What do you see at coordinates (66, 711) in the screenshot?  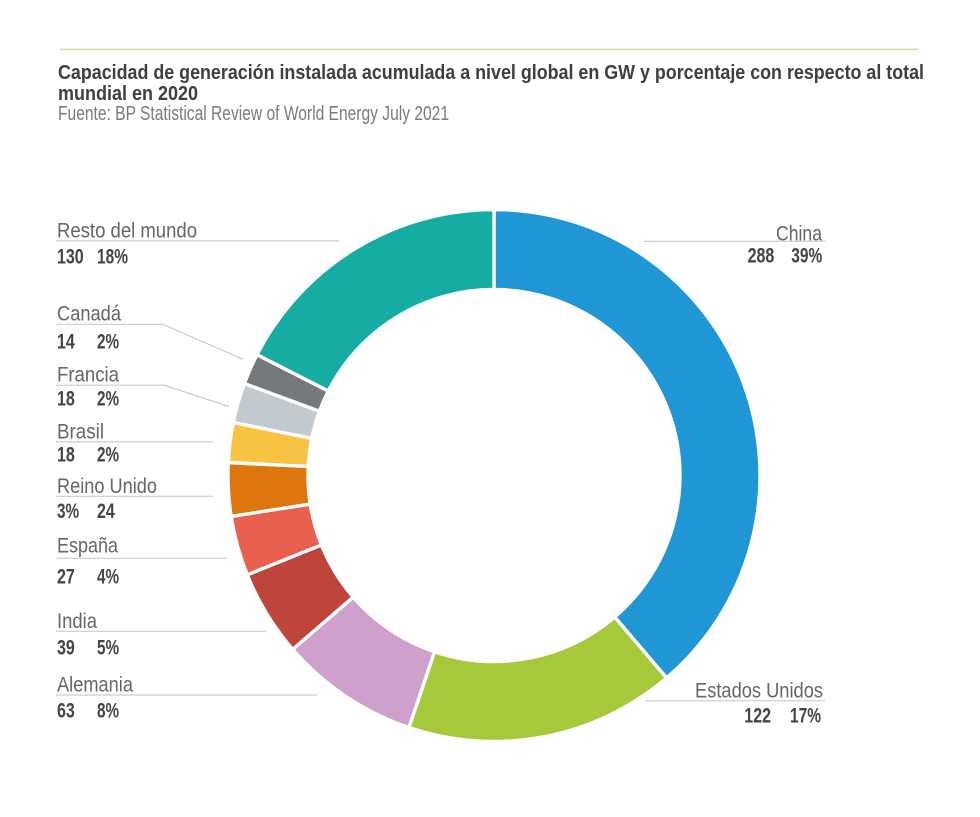 I see `svg-text: 63` at bounding box center [66, 711].